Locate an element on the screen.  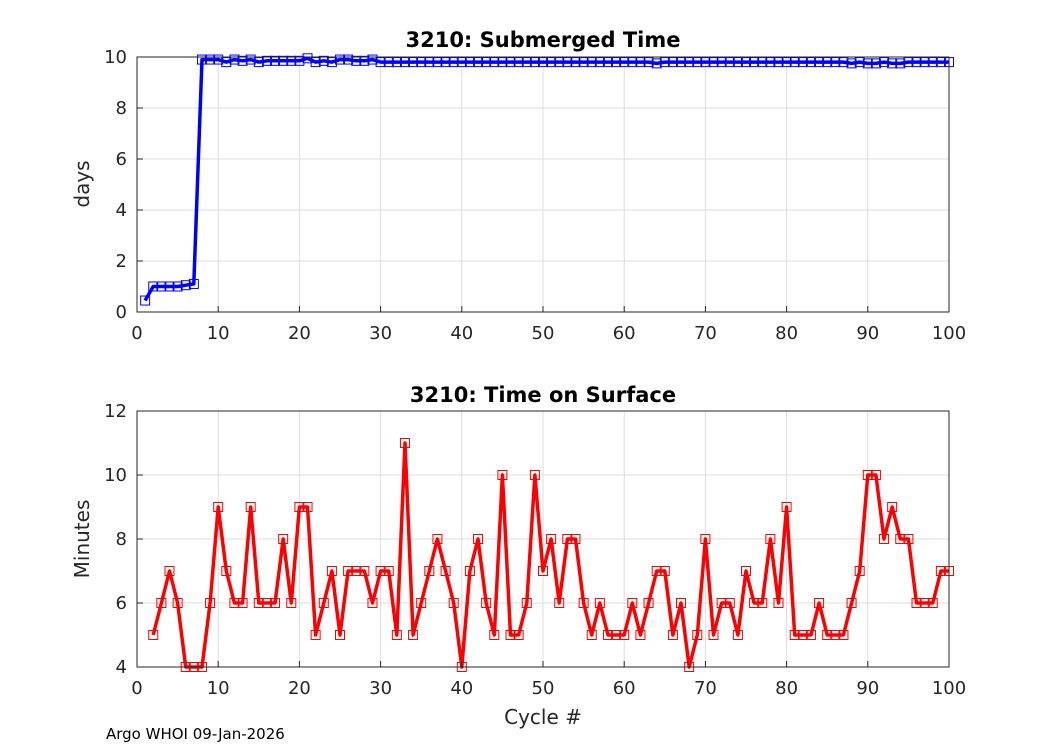
top-ytick-label: 0 is located at coordinates (121, 312).